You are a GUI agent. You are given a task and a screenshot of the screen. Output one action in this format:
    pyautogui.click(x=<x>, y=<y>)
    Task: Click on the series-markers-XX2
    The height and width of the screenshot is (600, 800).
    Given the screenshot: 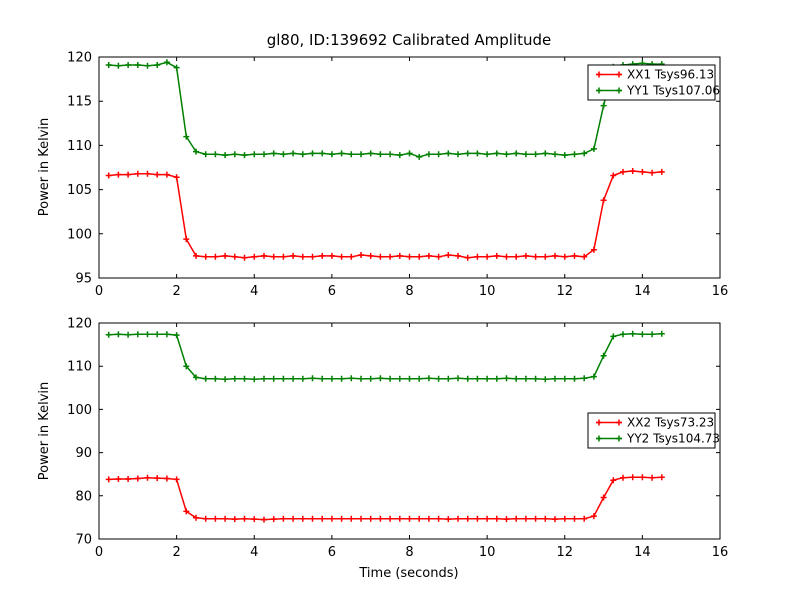 What is the action you would take?
    pyautogui.click(x=385, y=498)
    